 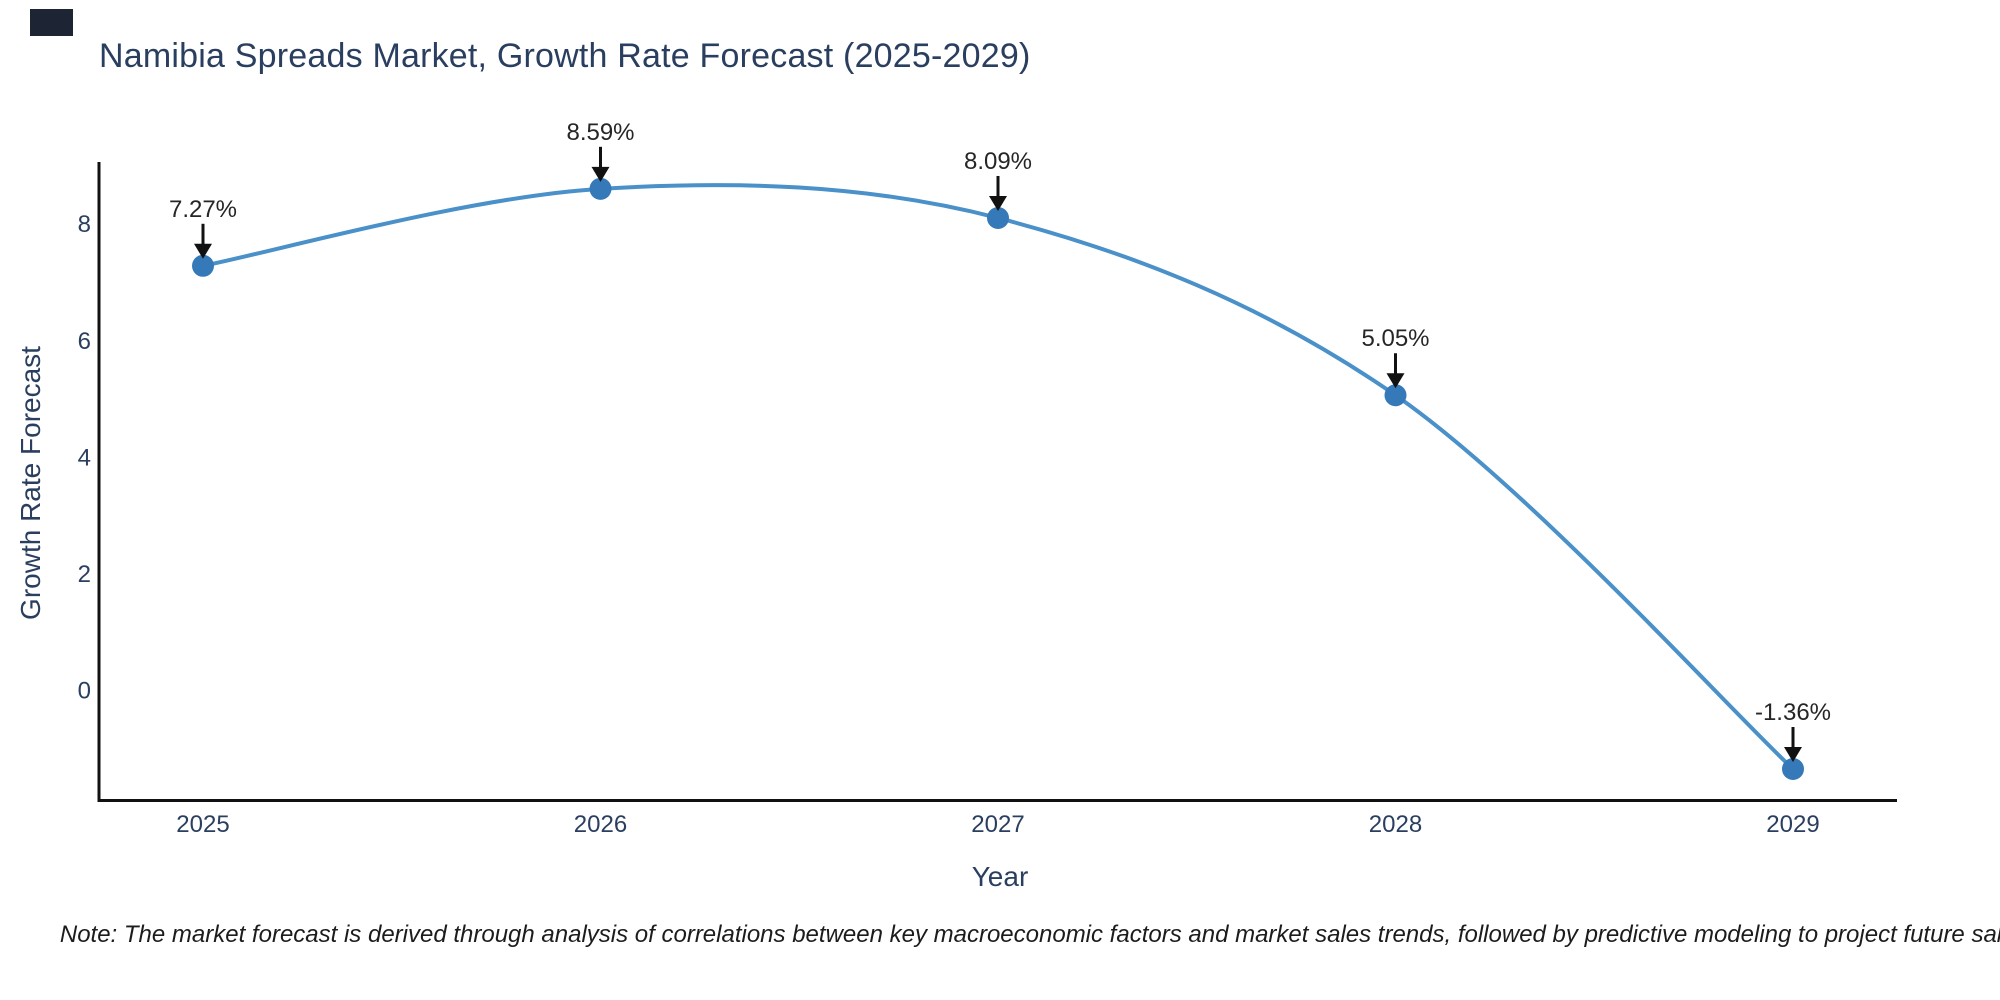 What do you see at coordinates (84, 457) in the screenshot?
I see `y-tick-label: 4` at bounding box center [84, 457].